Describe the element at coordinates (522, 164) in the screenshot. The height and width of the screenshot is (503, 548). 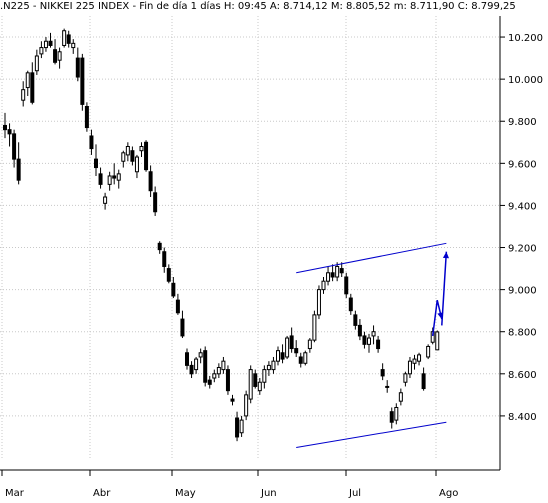
I see `y-tick-label: 9.600` at that location.